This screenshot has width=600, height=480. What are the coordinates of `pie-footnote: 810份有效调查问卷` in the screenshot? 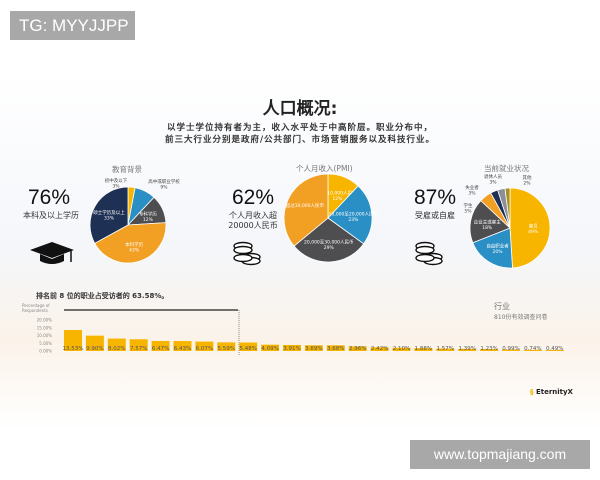 It's located at (521, 317).